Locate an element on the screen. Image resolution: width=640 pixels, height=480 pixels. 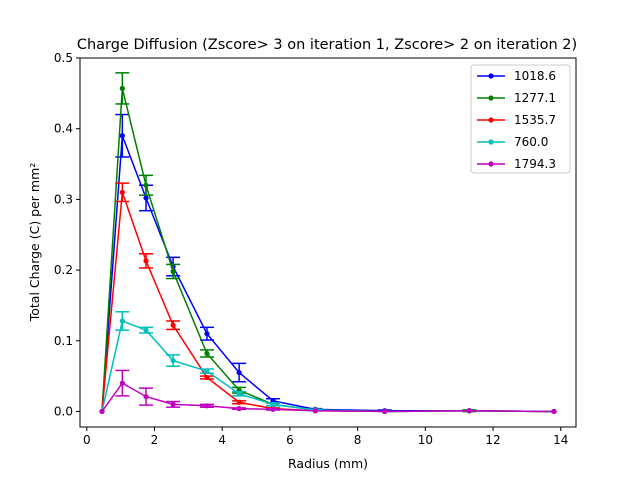
y-axis-ticks: 0.0 0.1 0.2 0.3 0.4 0.5 is located at coordinates (67, 234).